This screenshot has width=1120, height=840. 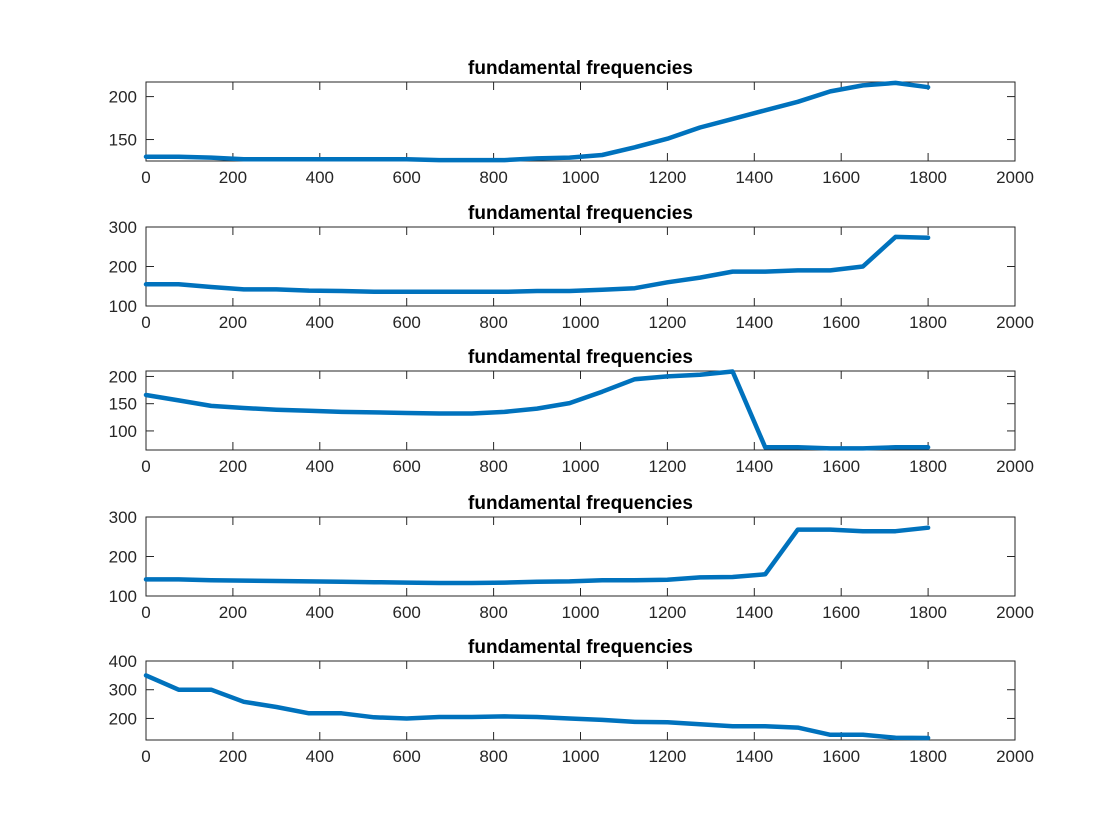 What do you see at coordinates (320, 177) in the screenshot?
I see `subplot-1-xtick-label: 400` at bounding box center [320, 177].